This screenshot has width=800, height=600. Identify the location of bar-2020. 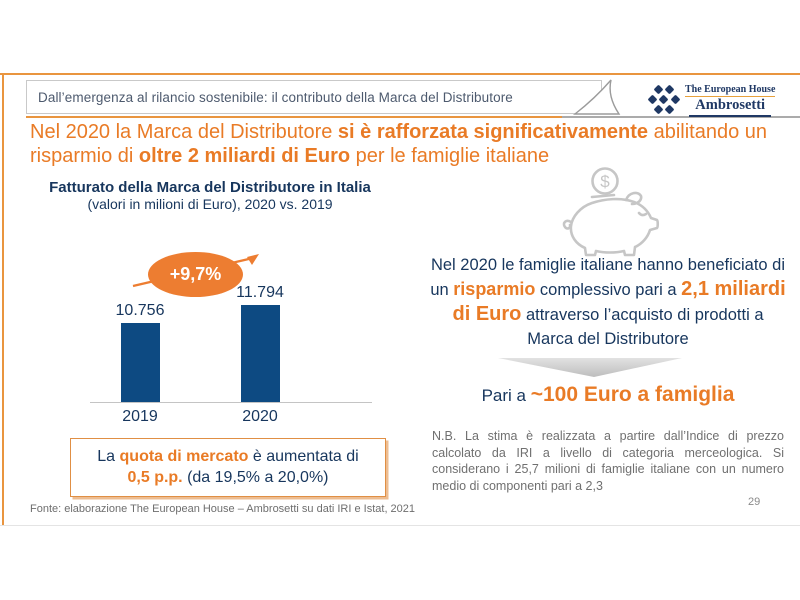
(260, 353).